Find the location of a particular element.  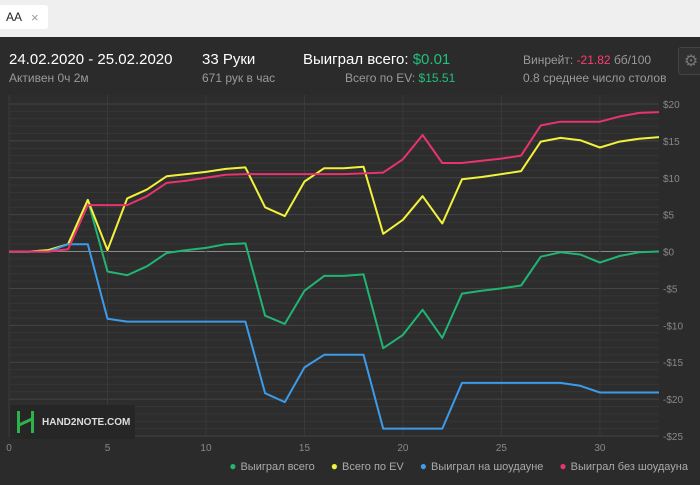

y-tick-label: -$5 is located at coordinates (670, 289).